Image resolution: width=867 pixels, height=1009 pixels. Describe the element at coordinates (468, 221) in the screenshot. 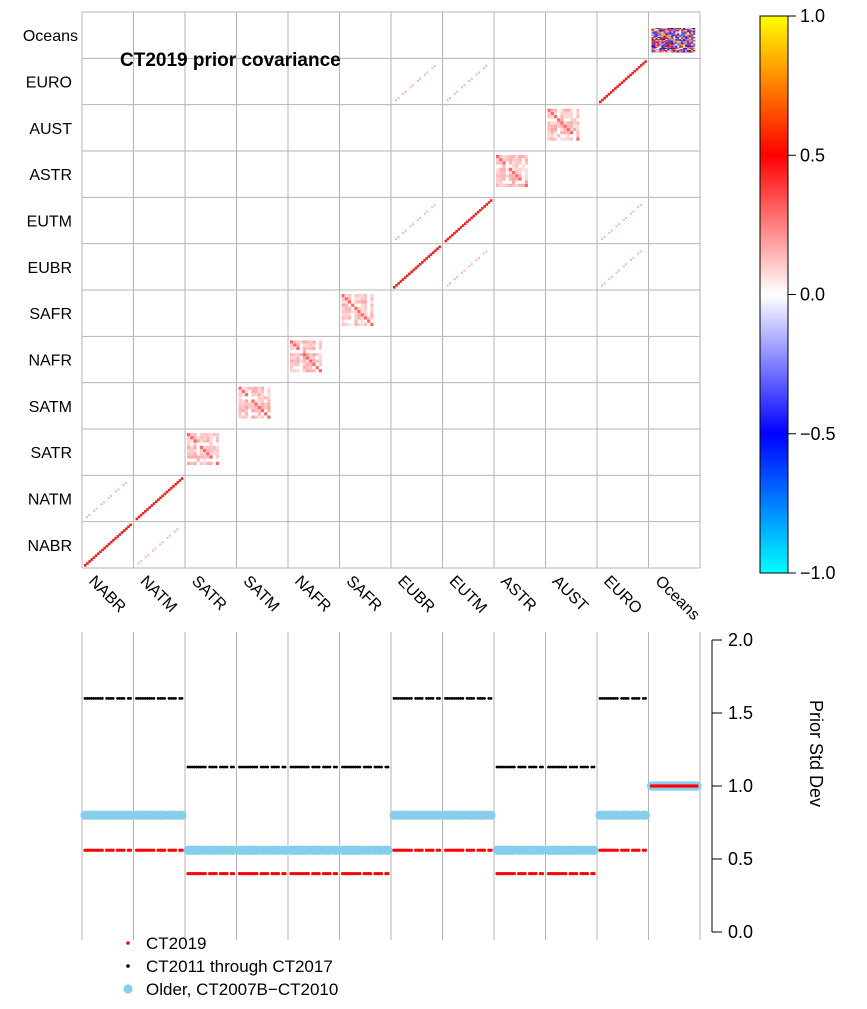

I see `block-eutm` at that location.